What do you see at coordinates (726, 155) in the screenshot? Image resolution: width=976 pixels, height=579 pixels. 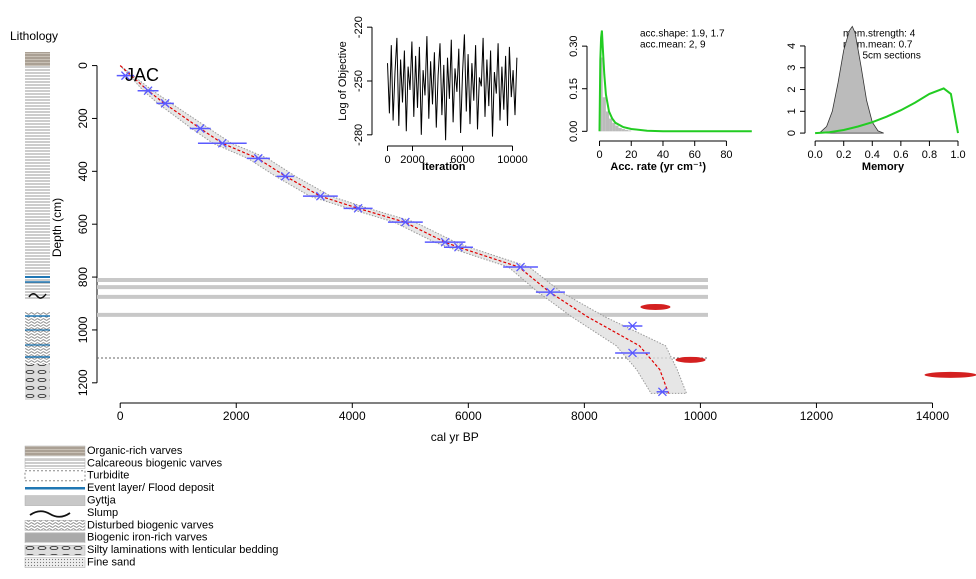 I see `x-tick-label: 80` at bounding box center [726, 155].